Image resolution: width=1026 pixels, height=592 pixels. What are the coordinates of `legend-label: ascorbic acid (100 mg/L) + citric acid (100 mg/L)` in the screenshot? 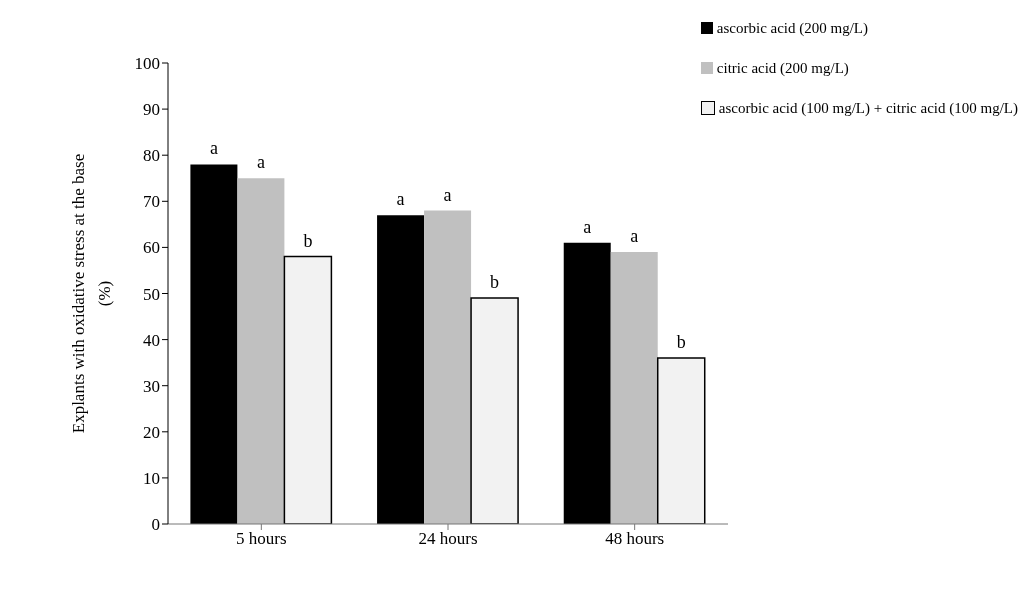 It's located at (868, 108).